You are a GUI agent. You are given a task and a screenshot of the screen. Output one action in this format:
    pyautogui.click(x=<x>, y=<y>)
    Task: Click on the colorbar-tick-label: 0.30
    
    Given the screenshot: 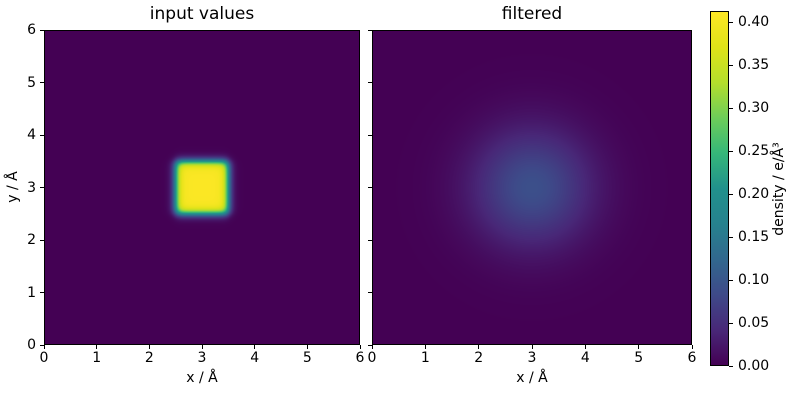 What is the action you would take?
    pyautogui.click(x=754, y=108)
    